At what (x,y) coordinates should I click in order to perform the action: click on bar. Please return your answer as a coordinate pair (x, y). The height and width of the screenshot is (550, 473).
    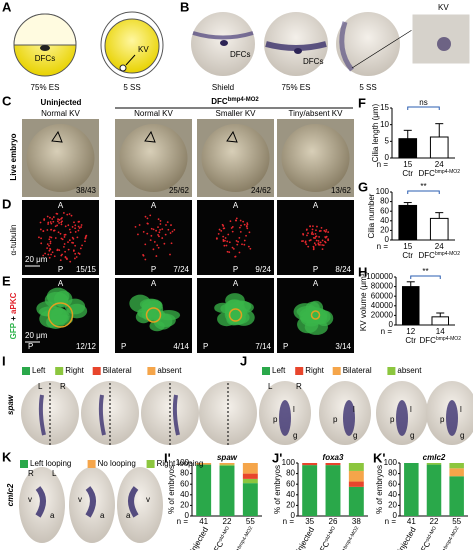
    Looking at the image, I should click on (440, 321).